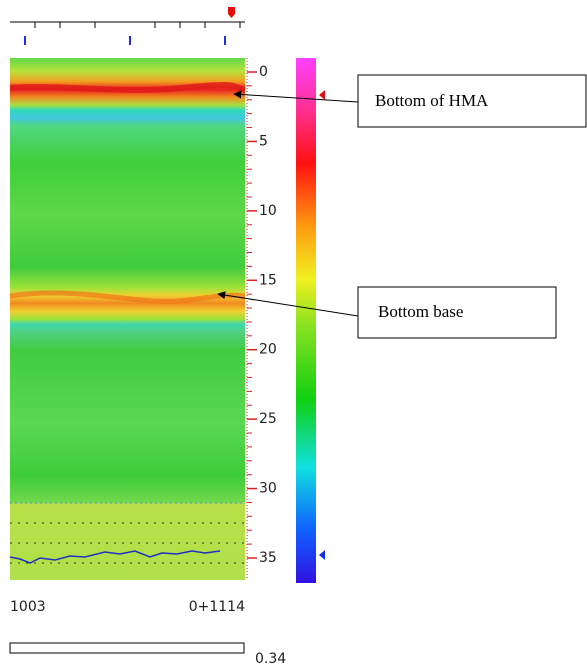  What do you see at coordinates (420, 311) in the screenshot?
I see `annotation-text: Bottom base` at bounding box center [420, 311].